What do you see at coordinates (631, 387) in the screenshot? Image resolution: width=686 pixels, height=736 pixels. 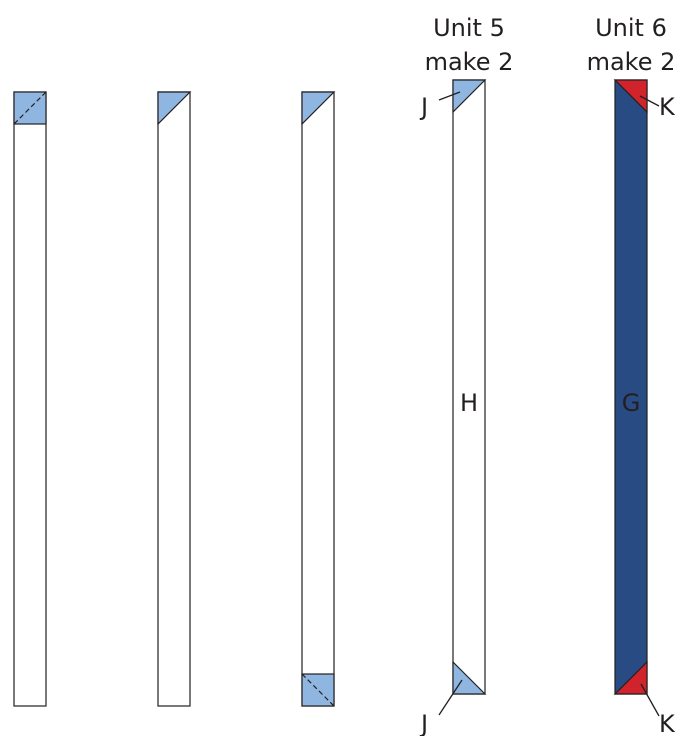 I see `piece-g-strip` at bounding box center [631, 387].